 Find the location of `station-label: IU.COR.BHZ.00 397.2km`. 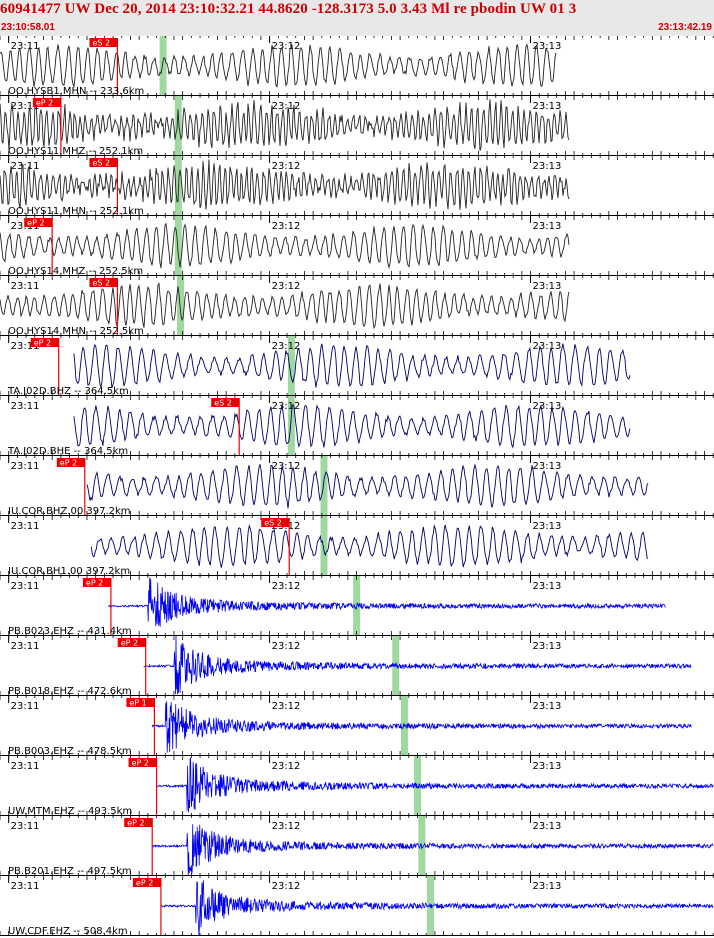

station-label: IU.COR.BHZ.00 397.2km is located at coordinates (69, 511).